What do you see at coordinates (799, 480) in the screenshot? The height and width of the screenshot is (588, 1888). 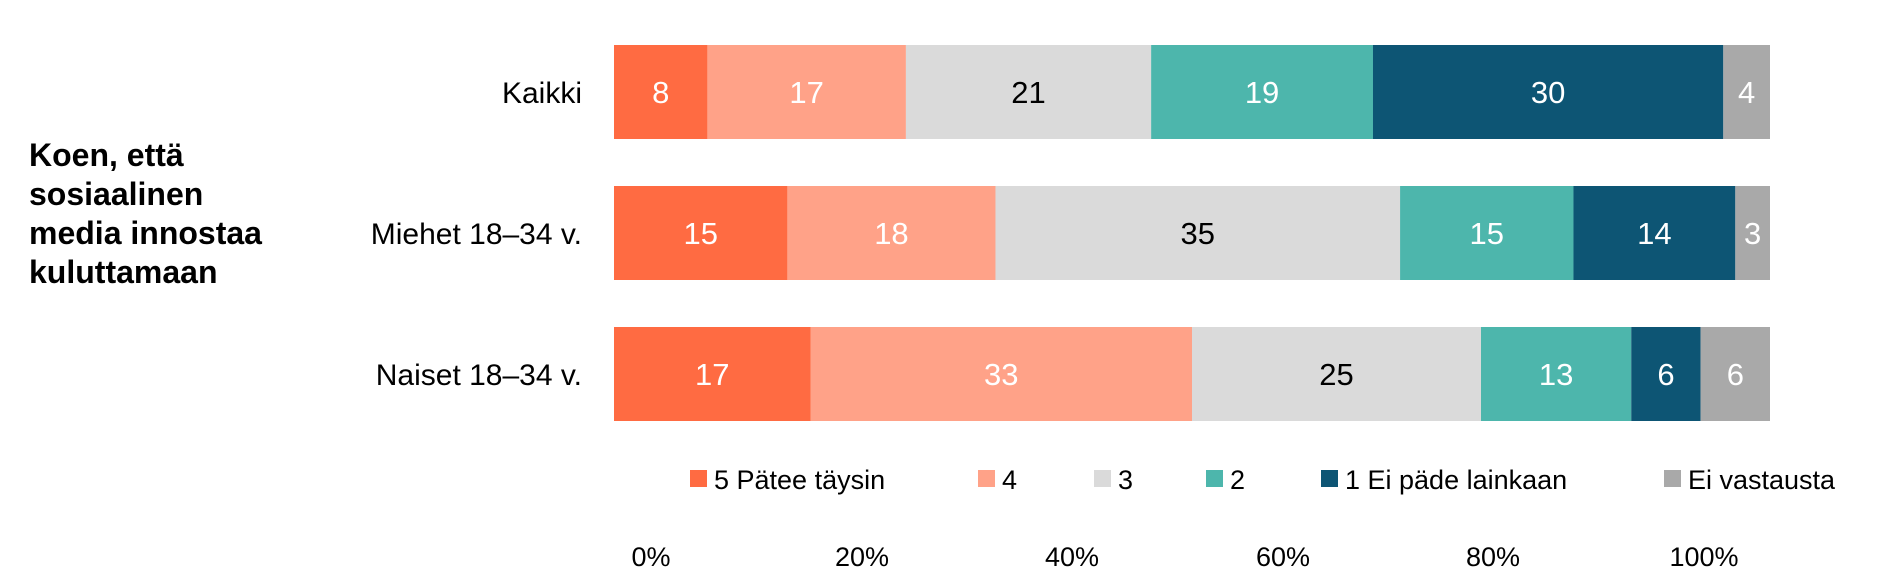 I see `legend-label: 5 Pätee täysin` at bounding box center [799, 480].